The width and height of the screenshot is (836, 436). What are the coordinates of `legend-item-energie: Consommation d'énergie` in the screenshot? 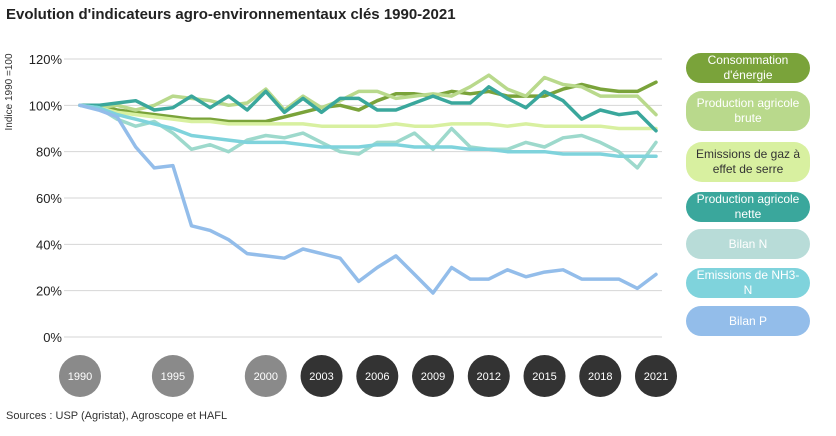 It's located at (748, 68).